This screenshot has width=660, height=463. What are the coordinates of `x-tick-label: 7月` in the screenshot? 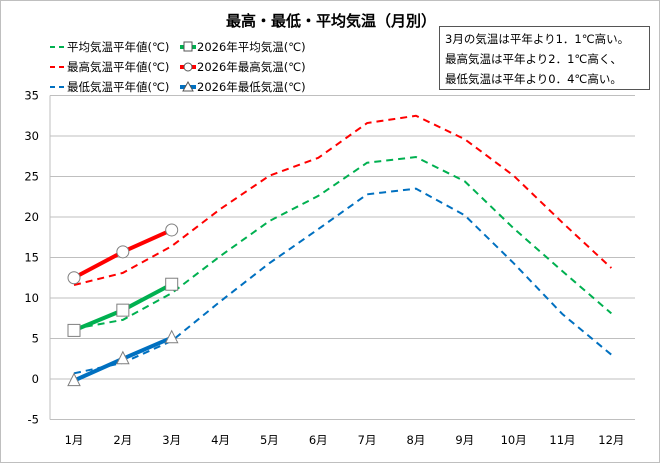 It's located at (367, 440).